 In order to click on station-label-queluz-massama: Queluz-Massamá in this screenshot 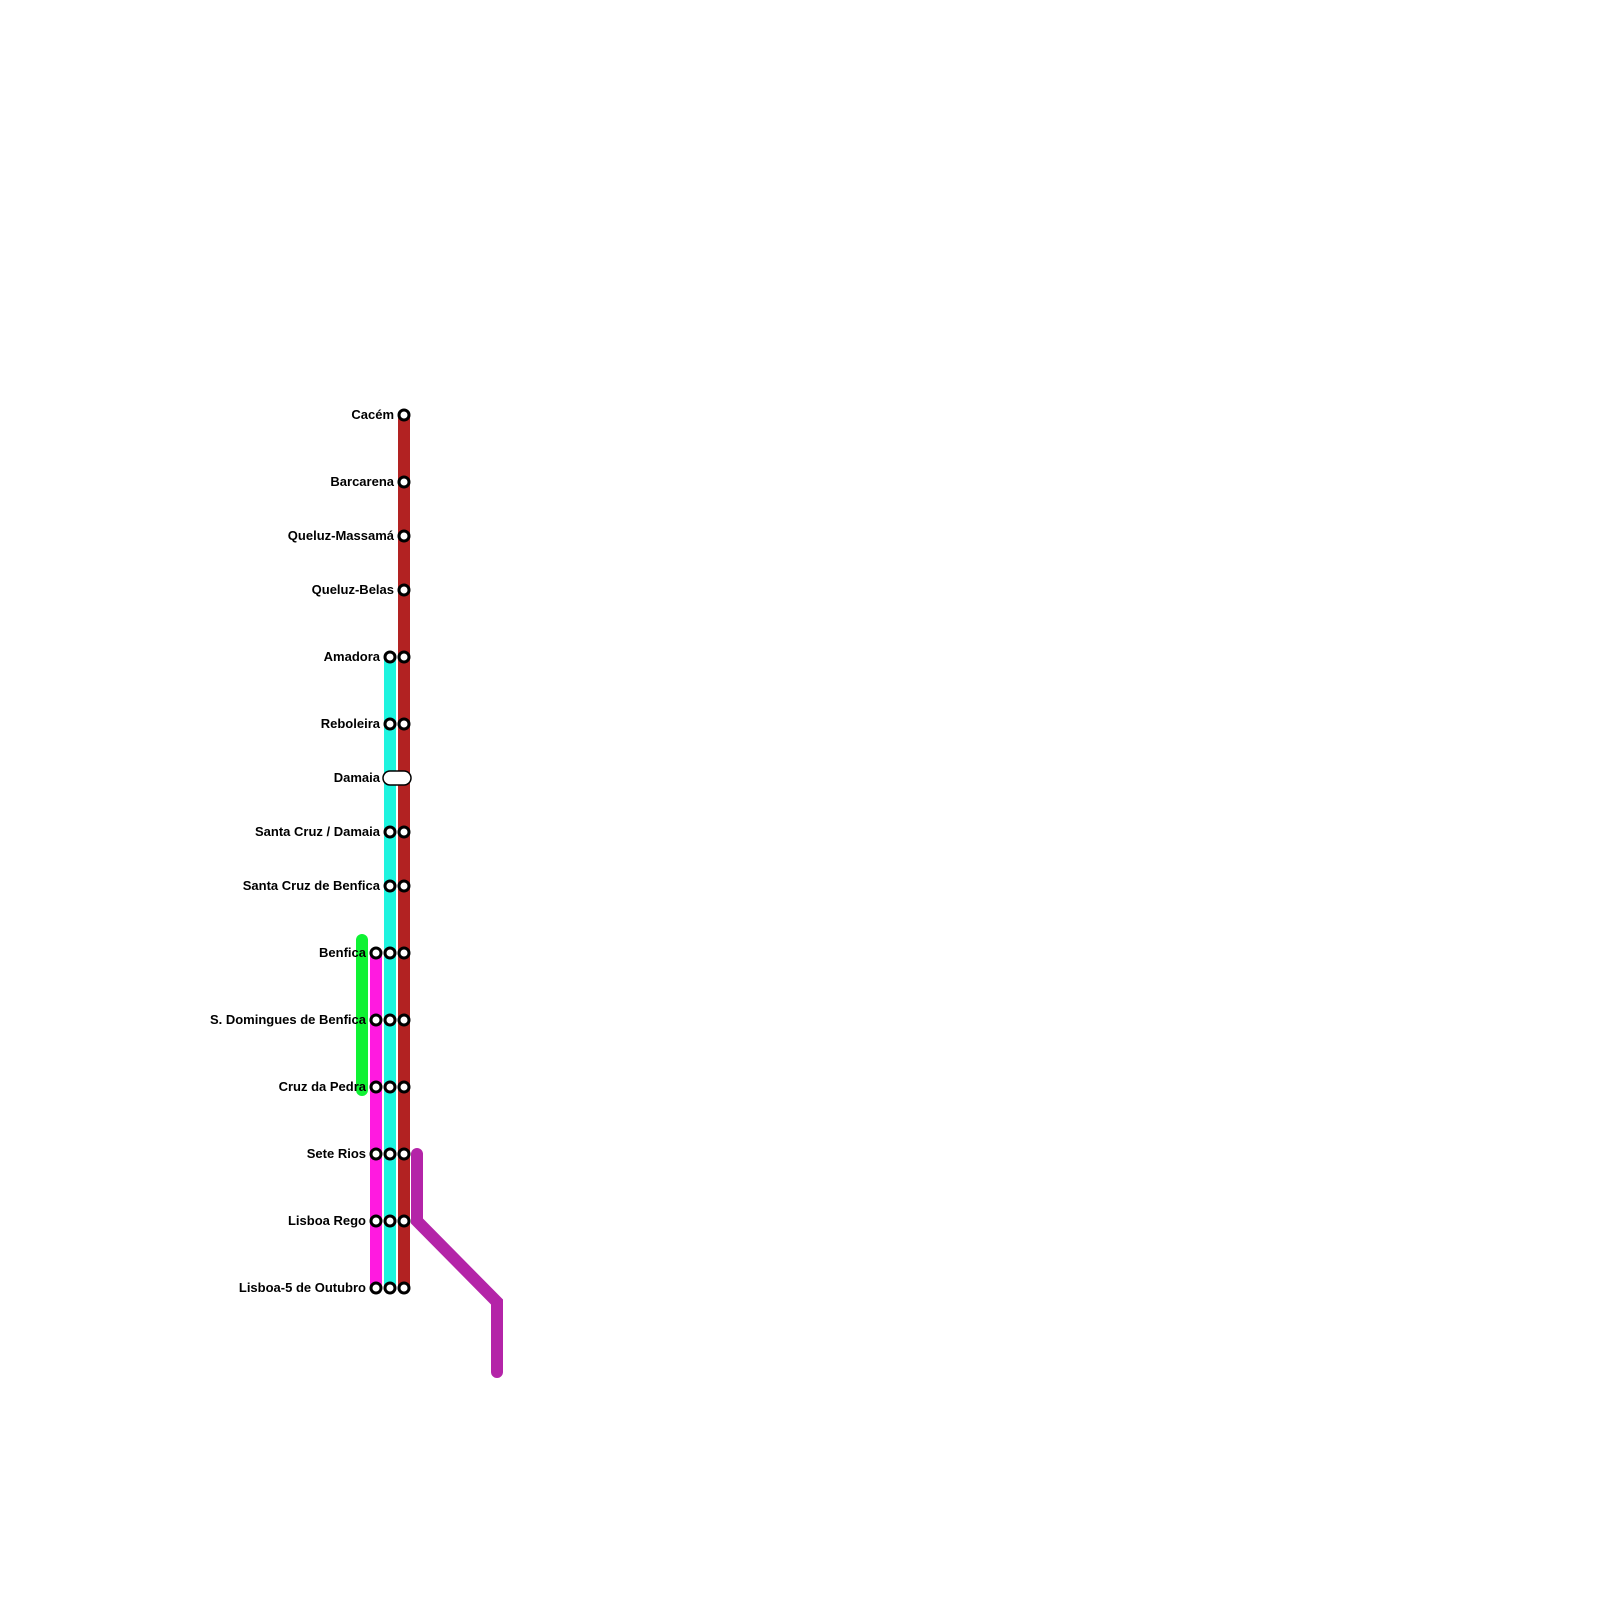, I will do `click(341, 535)`.